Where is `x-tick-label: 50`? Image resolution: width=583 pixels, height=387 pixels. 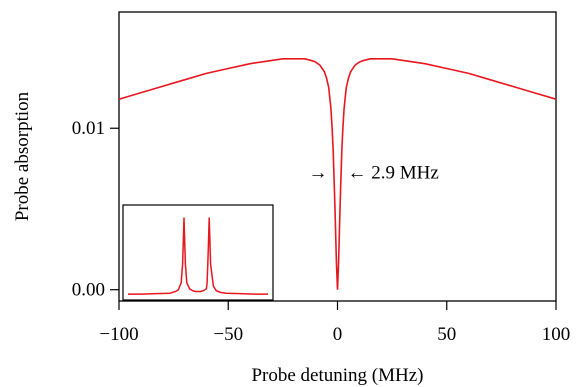 x-tick-label: 50 is located at coordinates (446, 334).